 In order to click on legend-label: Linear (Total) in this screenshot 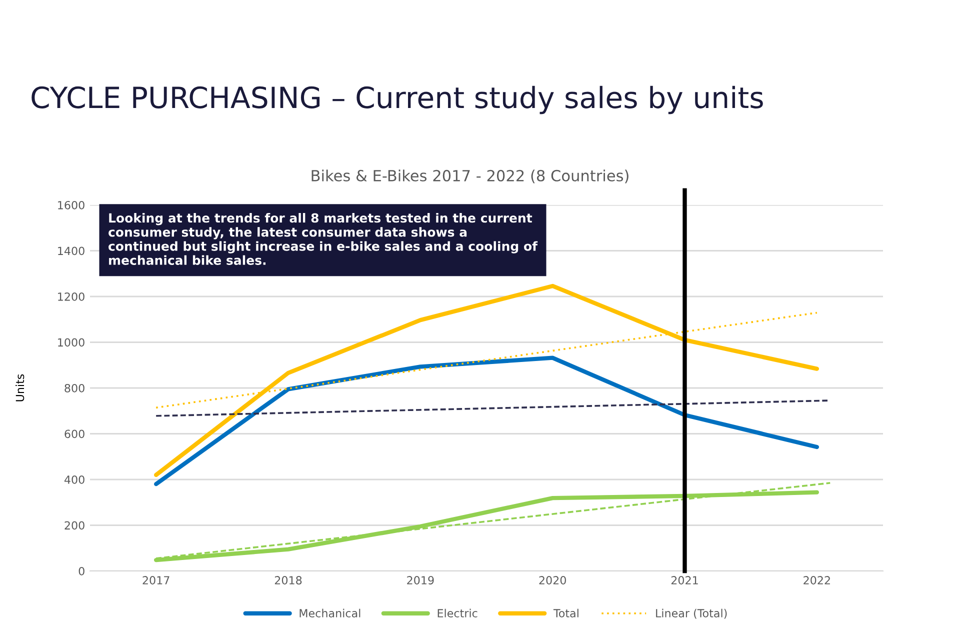, I will do `click(691, 613)`.